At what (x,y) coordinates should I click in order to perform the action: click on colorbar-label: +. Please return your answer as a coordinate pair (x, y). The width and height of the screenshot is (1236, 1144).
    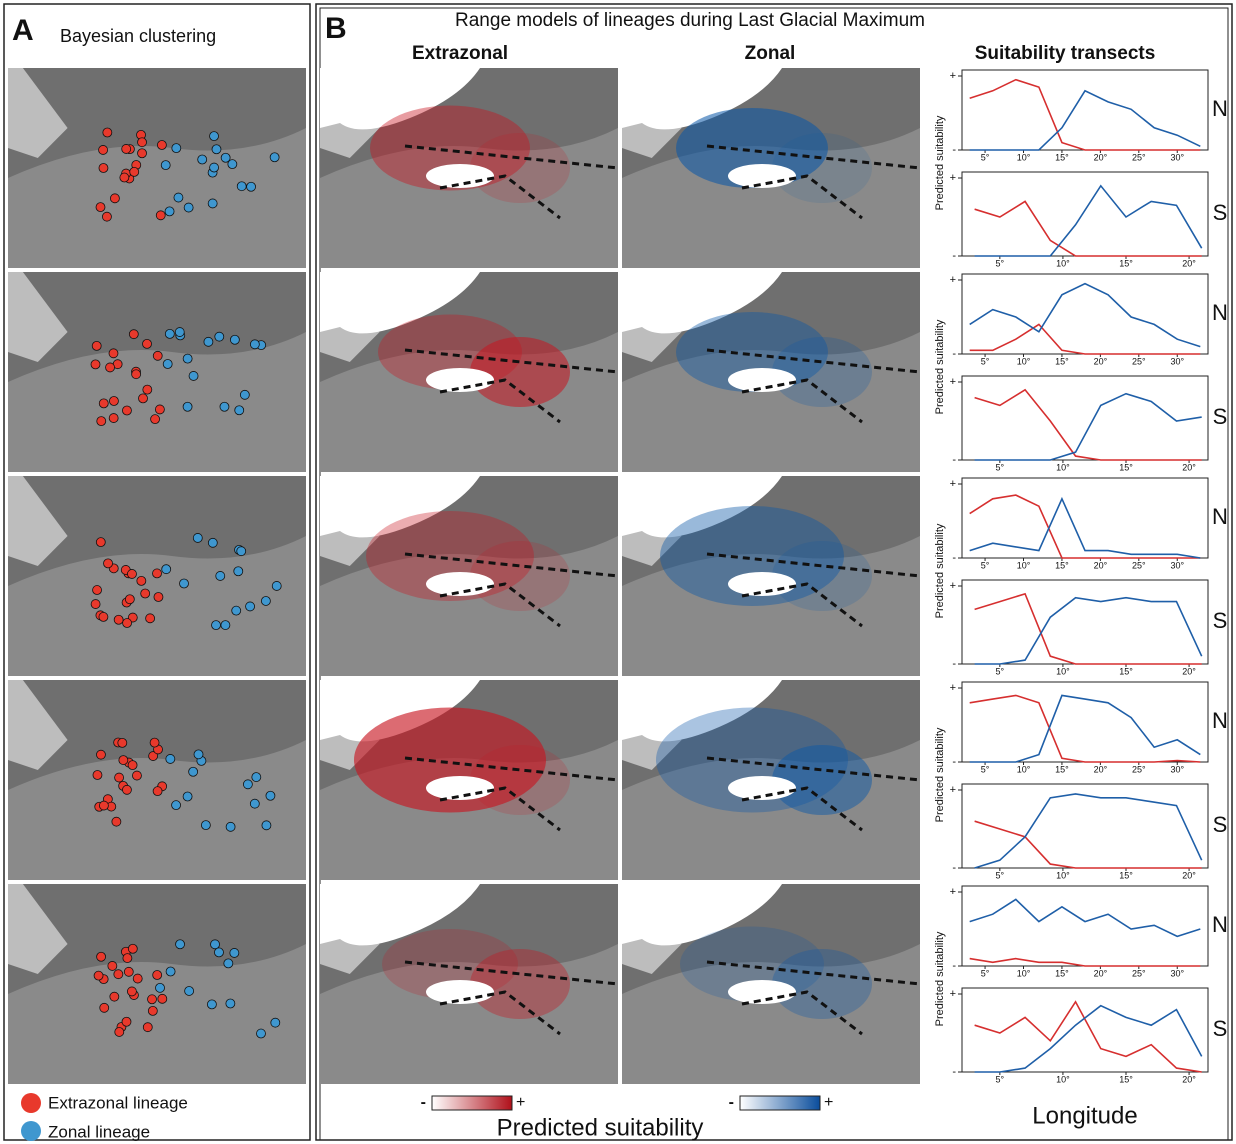
    Looking at the image, I should click on (828, 1102).